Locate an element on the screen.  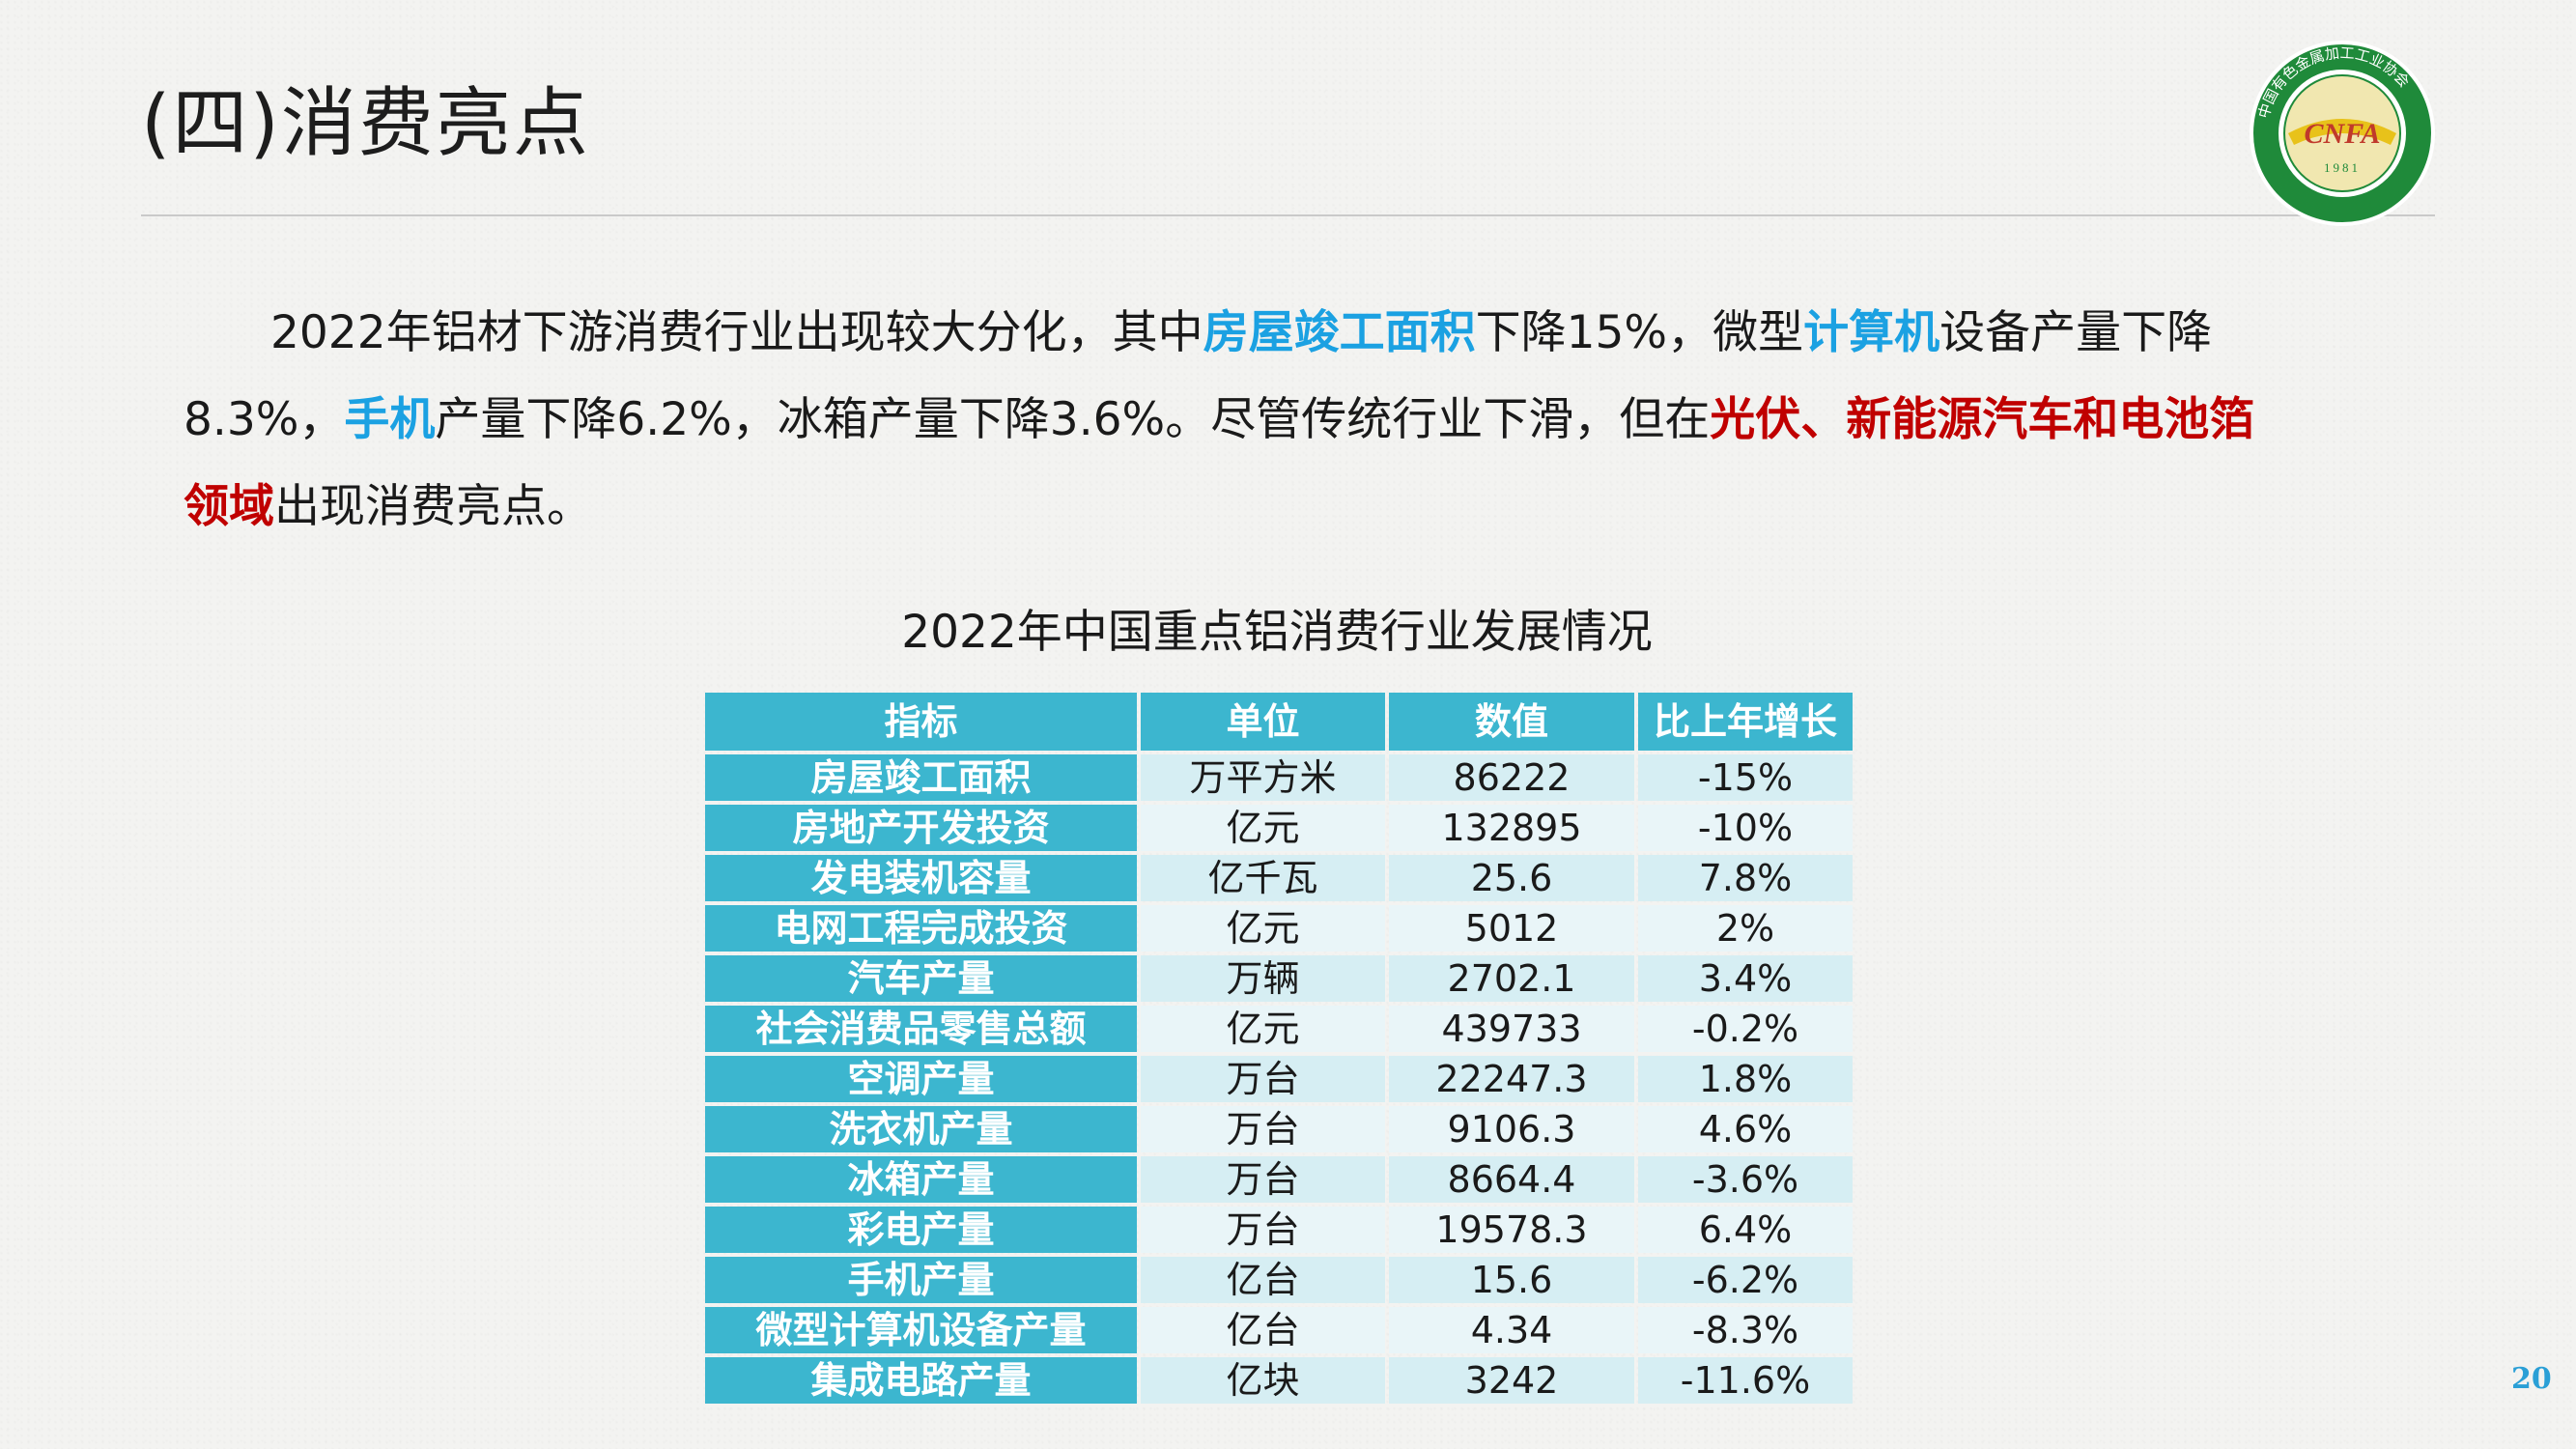
table-row: 手机产量 亿台 15.6 -6.2% is located at coordinates (1279, 1280).